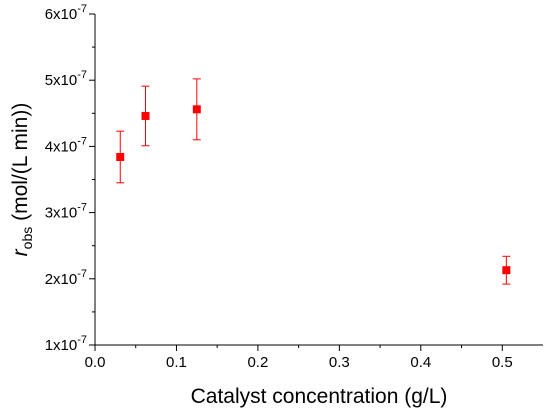 The width and height of the screenshot is (550, 410). I want to click on y-axis-title-units: (mol/(L min)), so click(20, 165).